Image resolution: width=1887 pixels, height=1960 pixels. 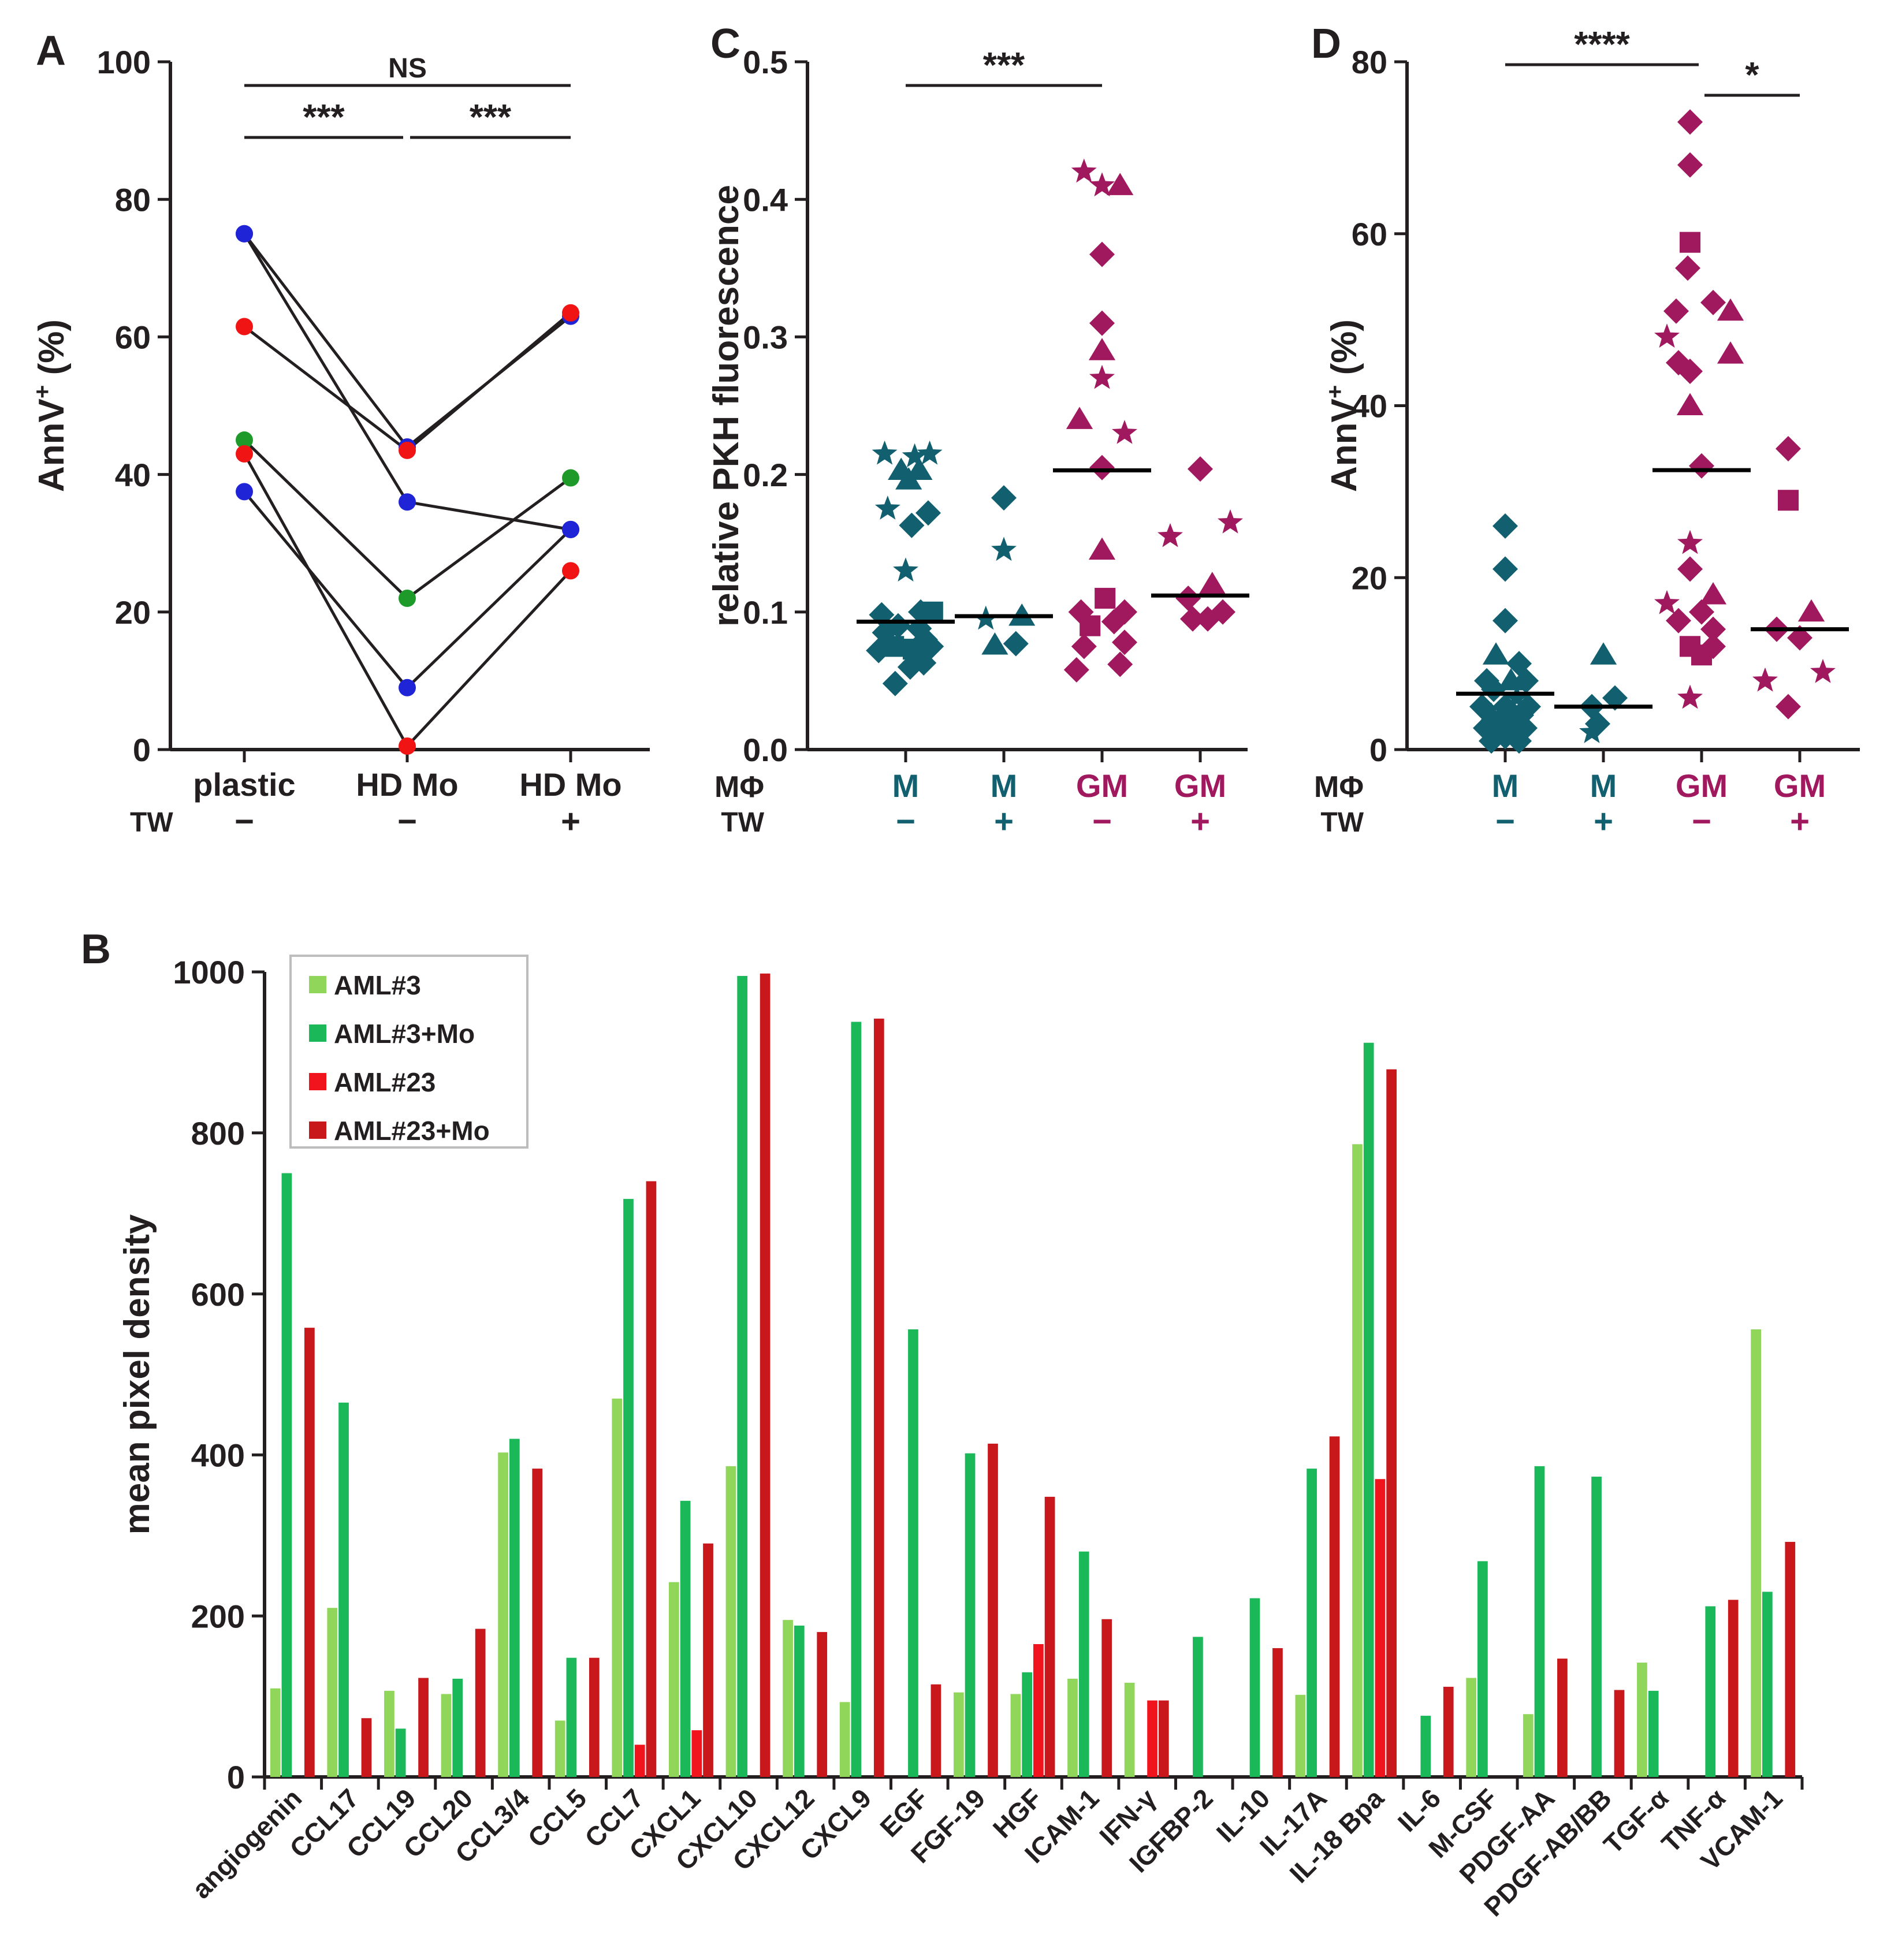 I want to click on panel-d-group-tw-label: +, so click(x=1800, y=821).